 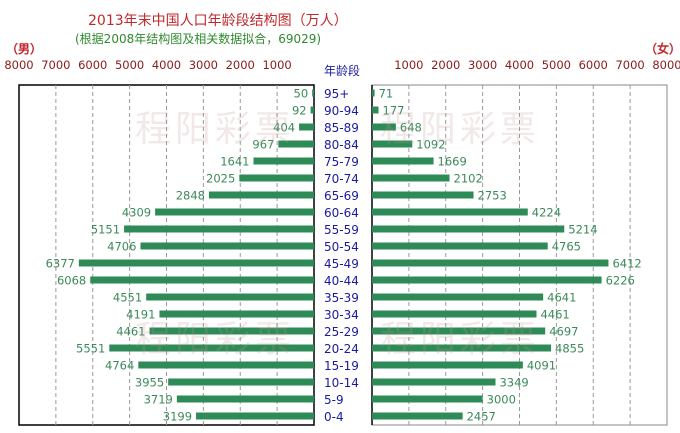 I want to click on male-value-label: 92, so click(x=299, y=111).